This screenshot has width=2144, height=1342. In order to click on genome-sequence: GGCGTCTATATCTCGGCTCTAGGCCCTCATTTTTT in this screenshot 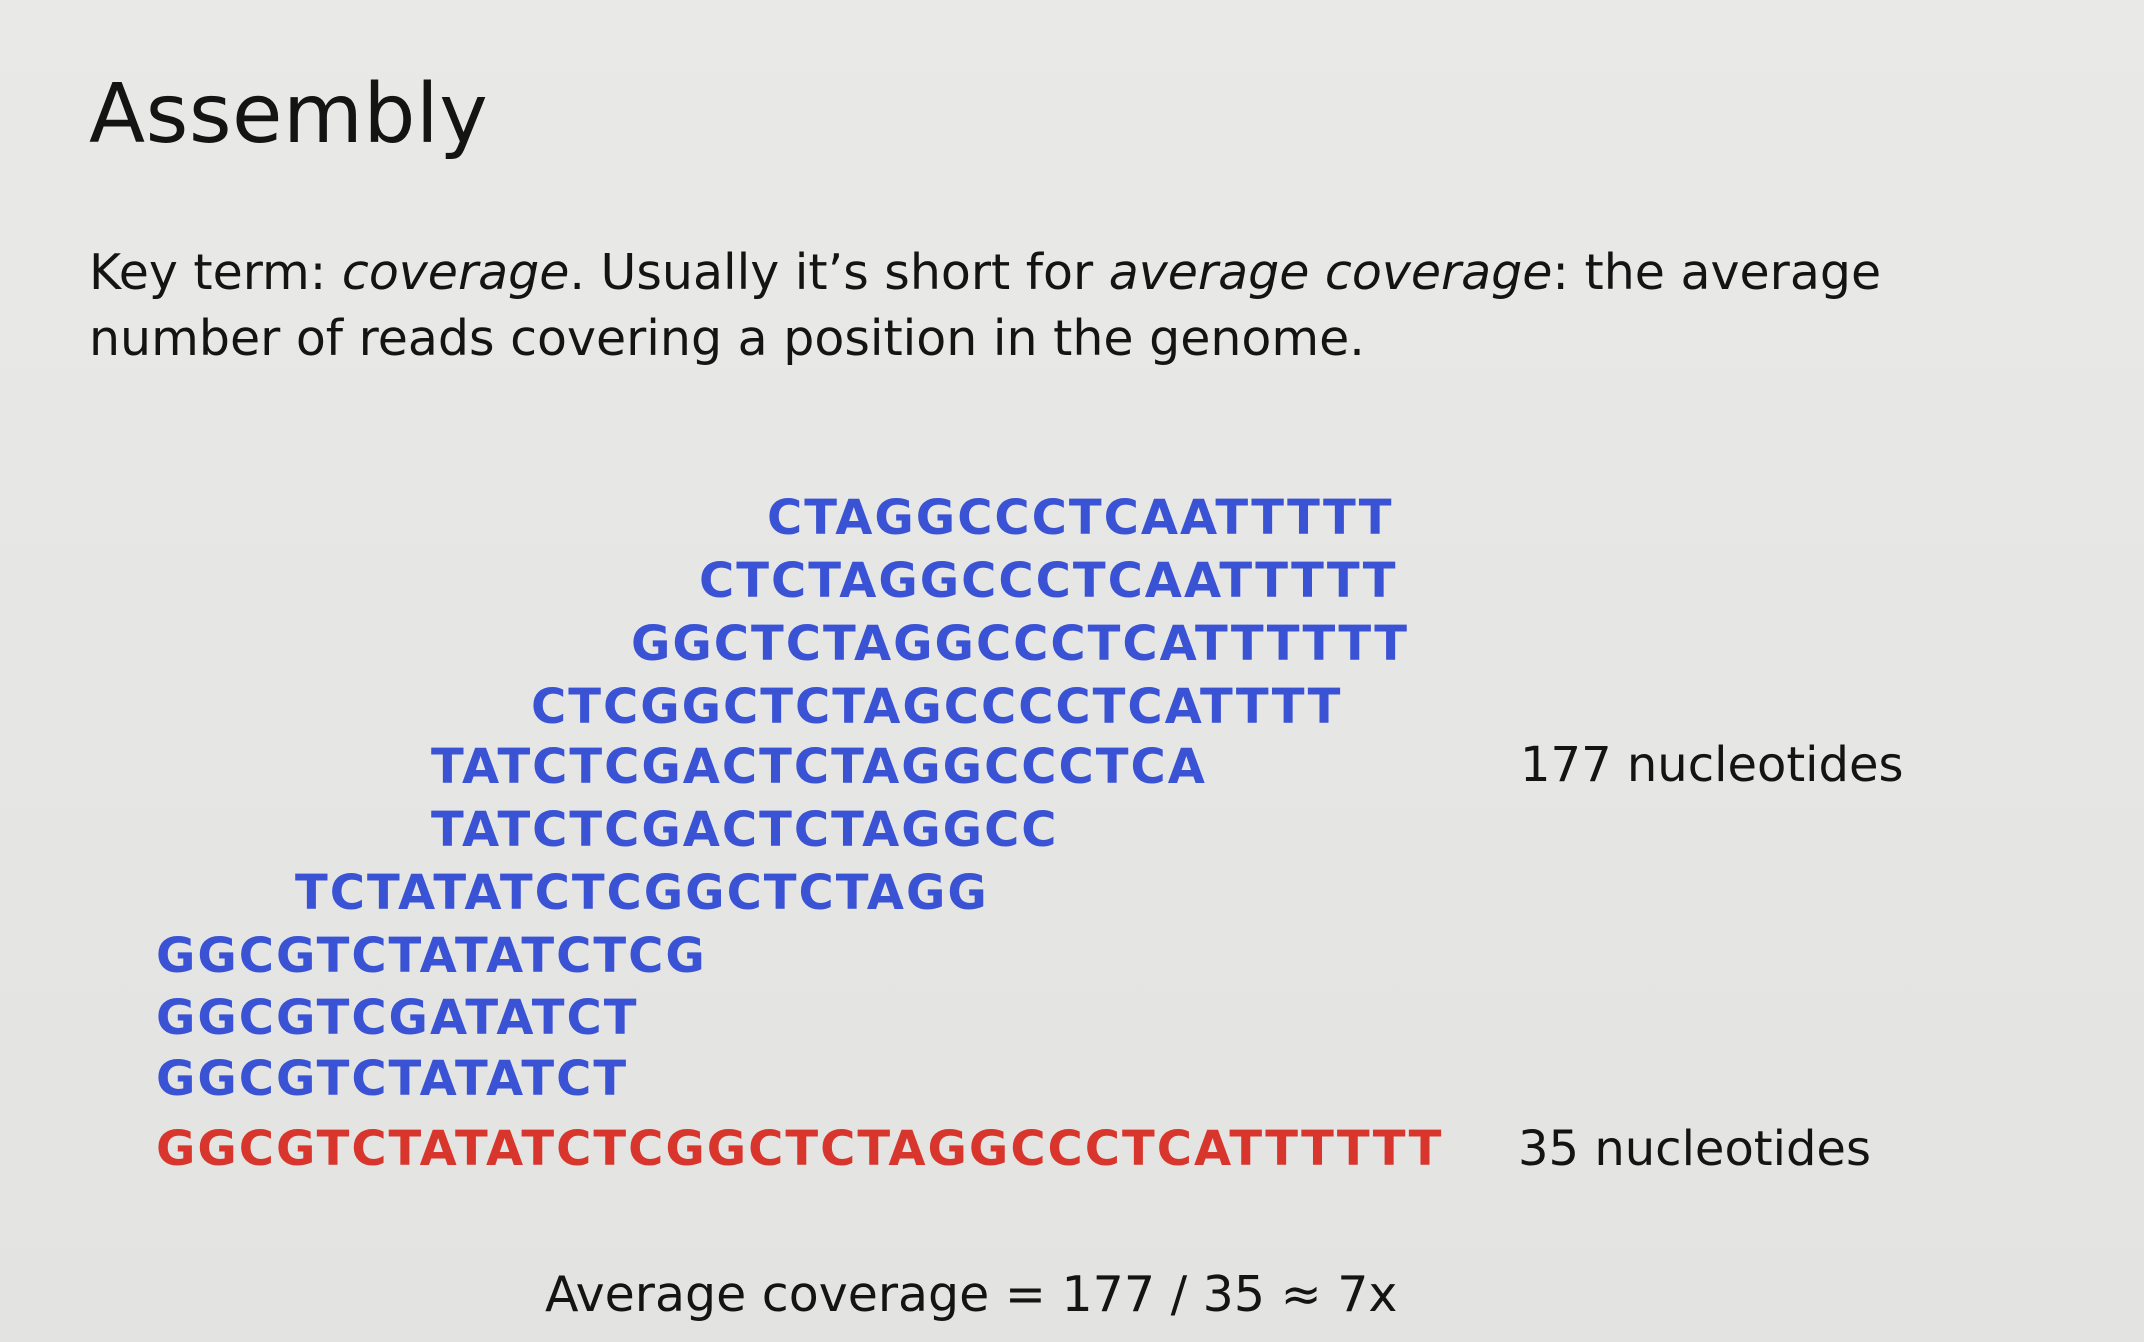, I will do `click(800, 1149)`.